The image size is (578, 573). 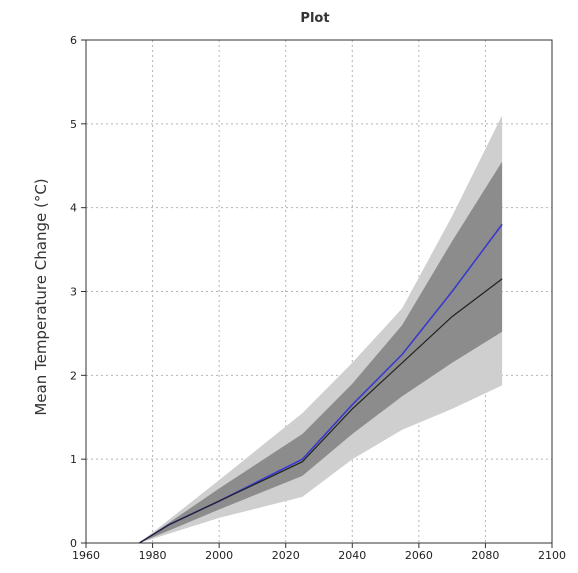 I want to click on y-tick-label-6: 6, so click(x=73, y=40).